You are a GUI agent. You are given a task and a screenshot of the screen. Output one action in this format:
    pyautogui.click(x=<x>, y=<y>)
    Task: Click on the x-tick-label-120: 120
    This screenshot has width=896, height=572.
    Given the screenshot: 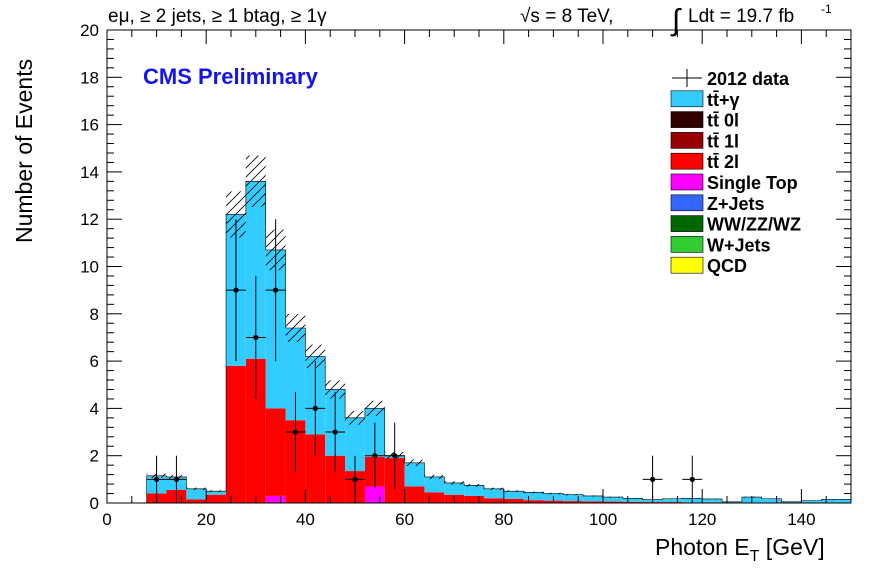 What is the action you would take?
    pyautogui.click(x=702, y=519)
    